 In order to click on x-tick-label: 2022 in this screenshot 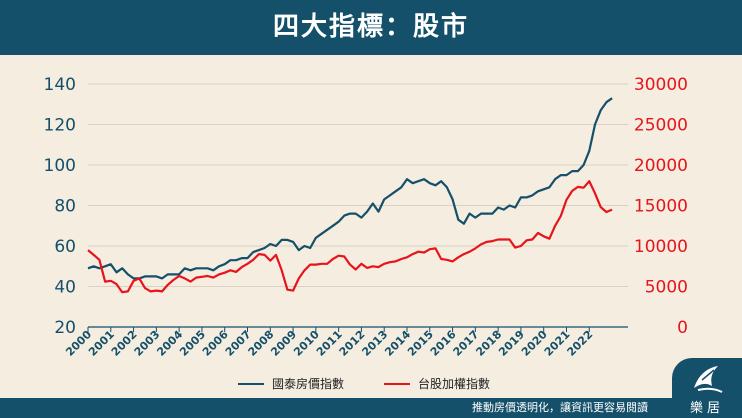, I will do `click(580, 343)`.